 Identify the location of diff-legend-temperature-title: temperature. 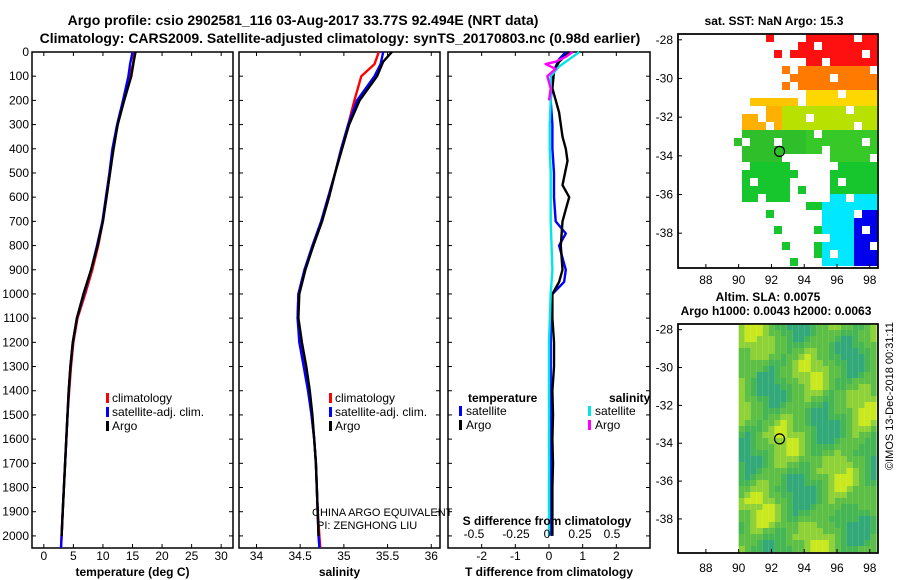
(503, 398).